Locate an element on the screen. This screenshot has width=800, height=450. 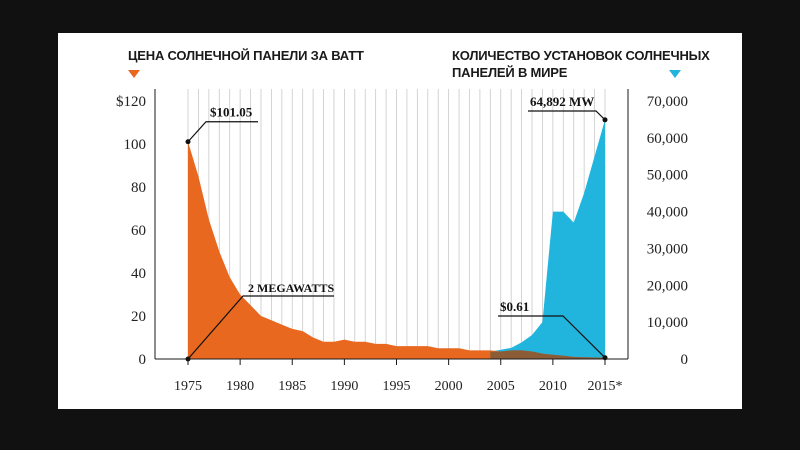
installs-legend-marker is located at coordinates (675, 74).